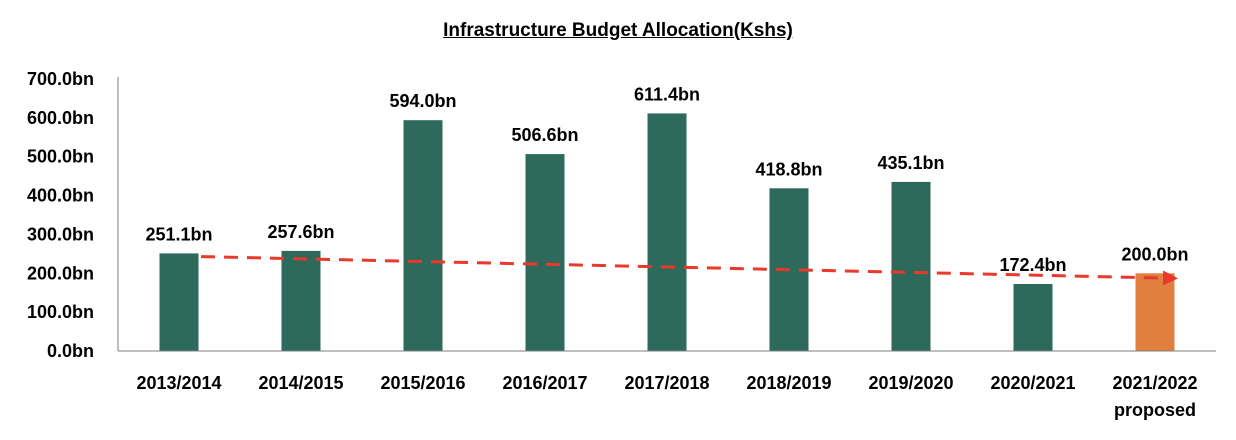 Image resolution: width=1236 pixels, height=440 pixels. I want to click on x-tick-label: 2014/2015, so click(300, 383).